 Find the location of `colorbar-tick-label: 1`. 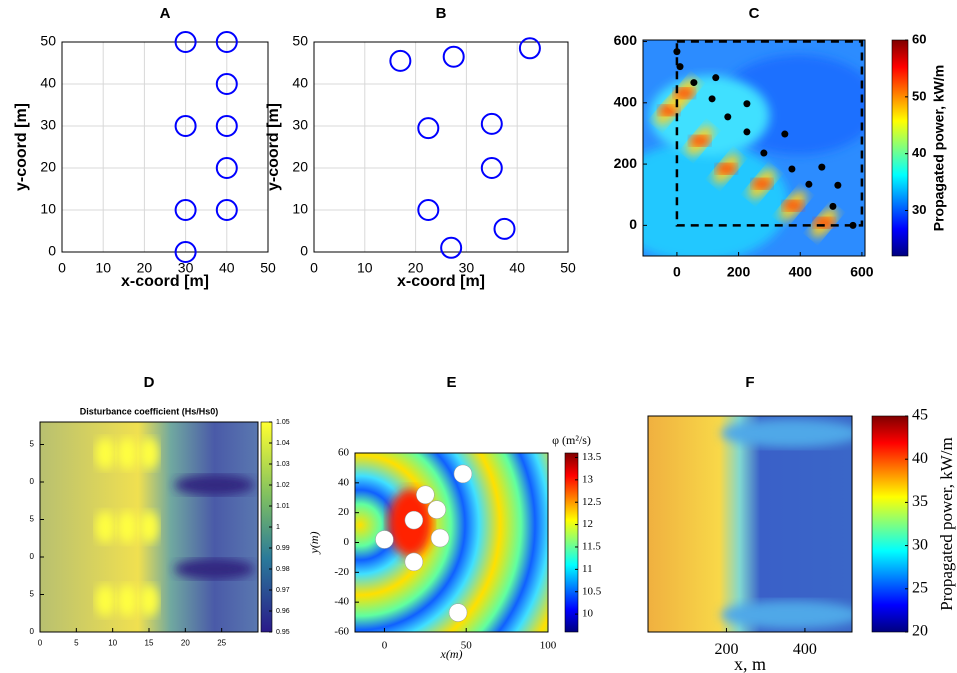

colorbar-tick-label: 1 is located at coordinates (278, 527).